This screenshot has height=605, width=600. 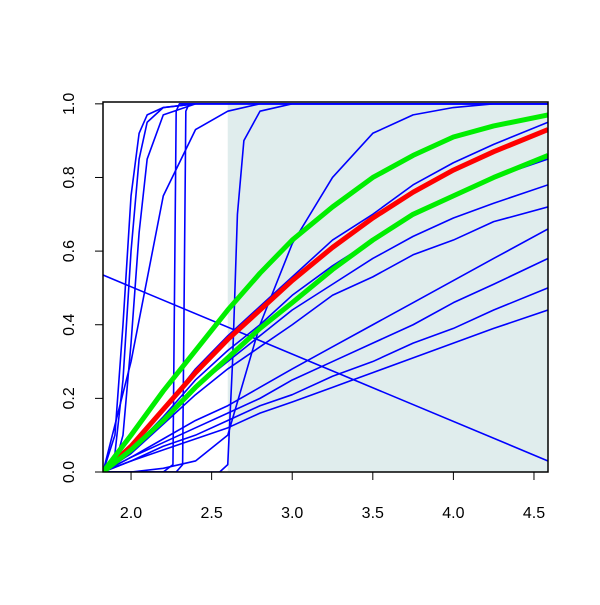 I want to click on y-tick-label: 0.6, so click(x=69, y=251).